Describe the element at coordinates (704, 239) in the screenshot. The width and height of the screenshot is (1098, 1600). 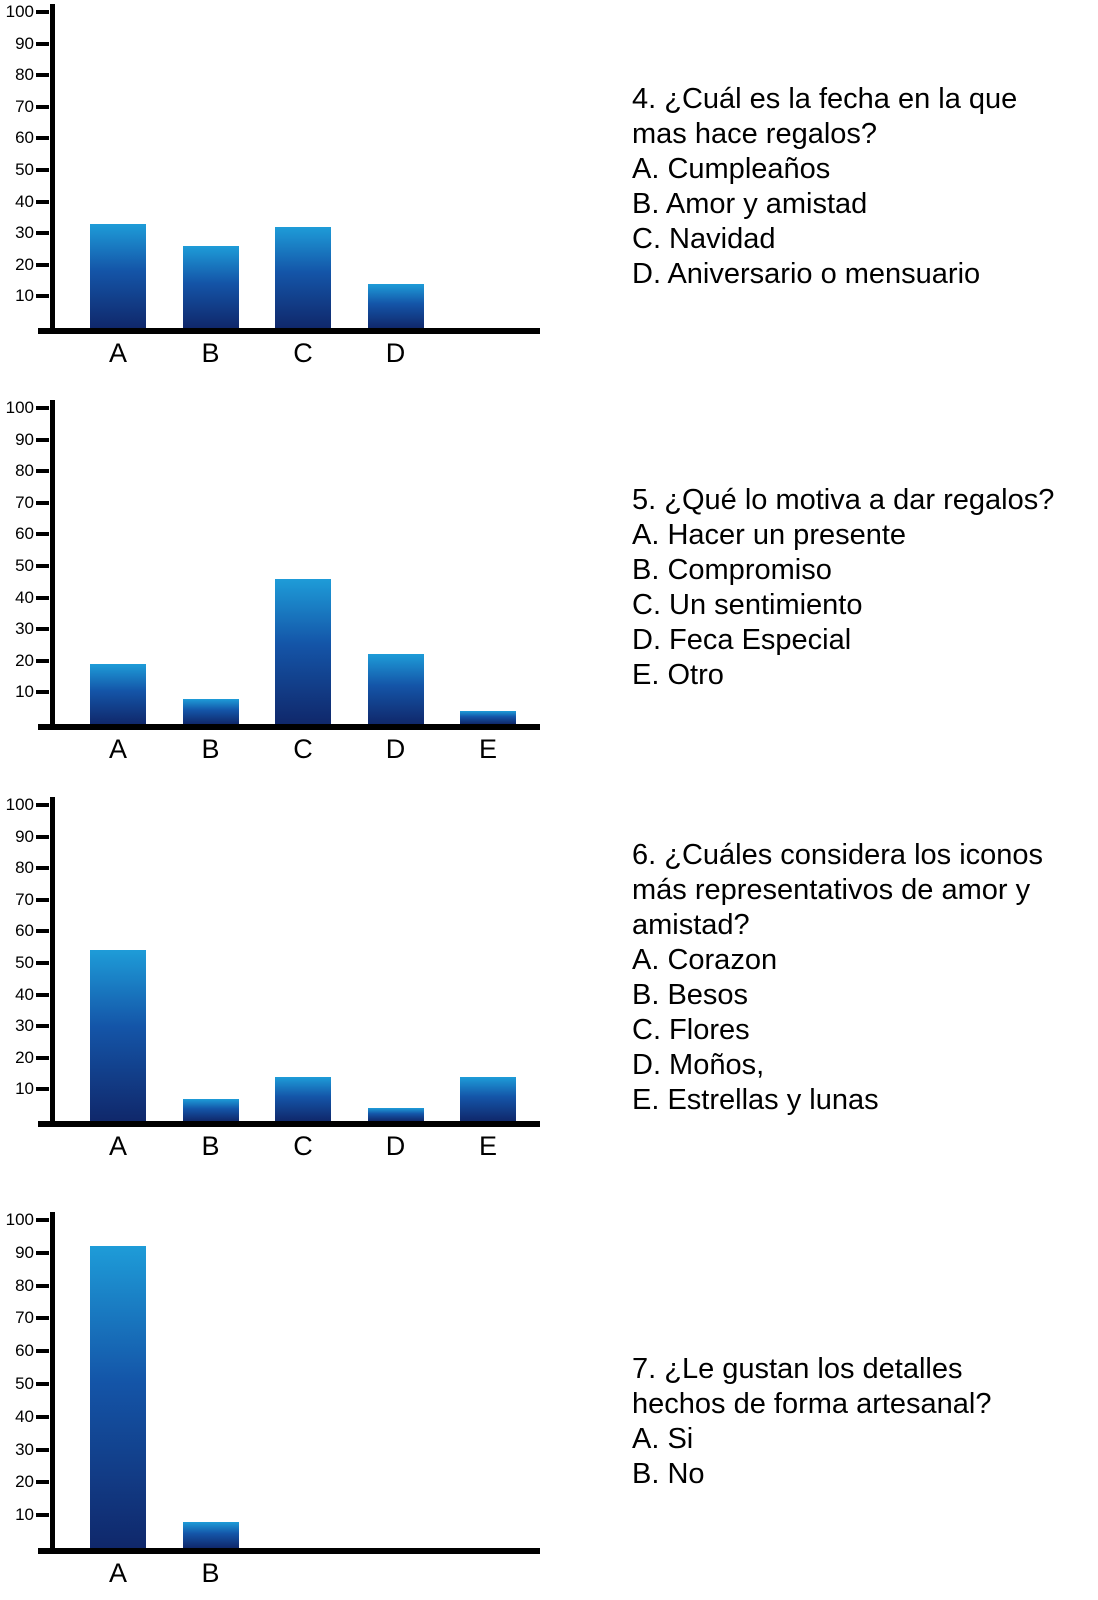
I see `question-option: C. Navidad` at that location.